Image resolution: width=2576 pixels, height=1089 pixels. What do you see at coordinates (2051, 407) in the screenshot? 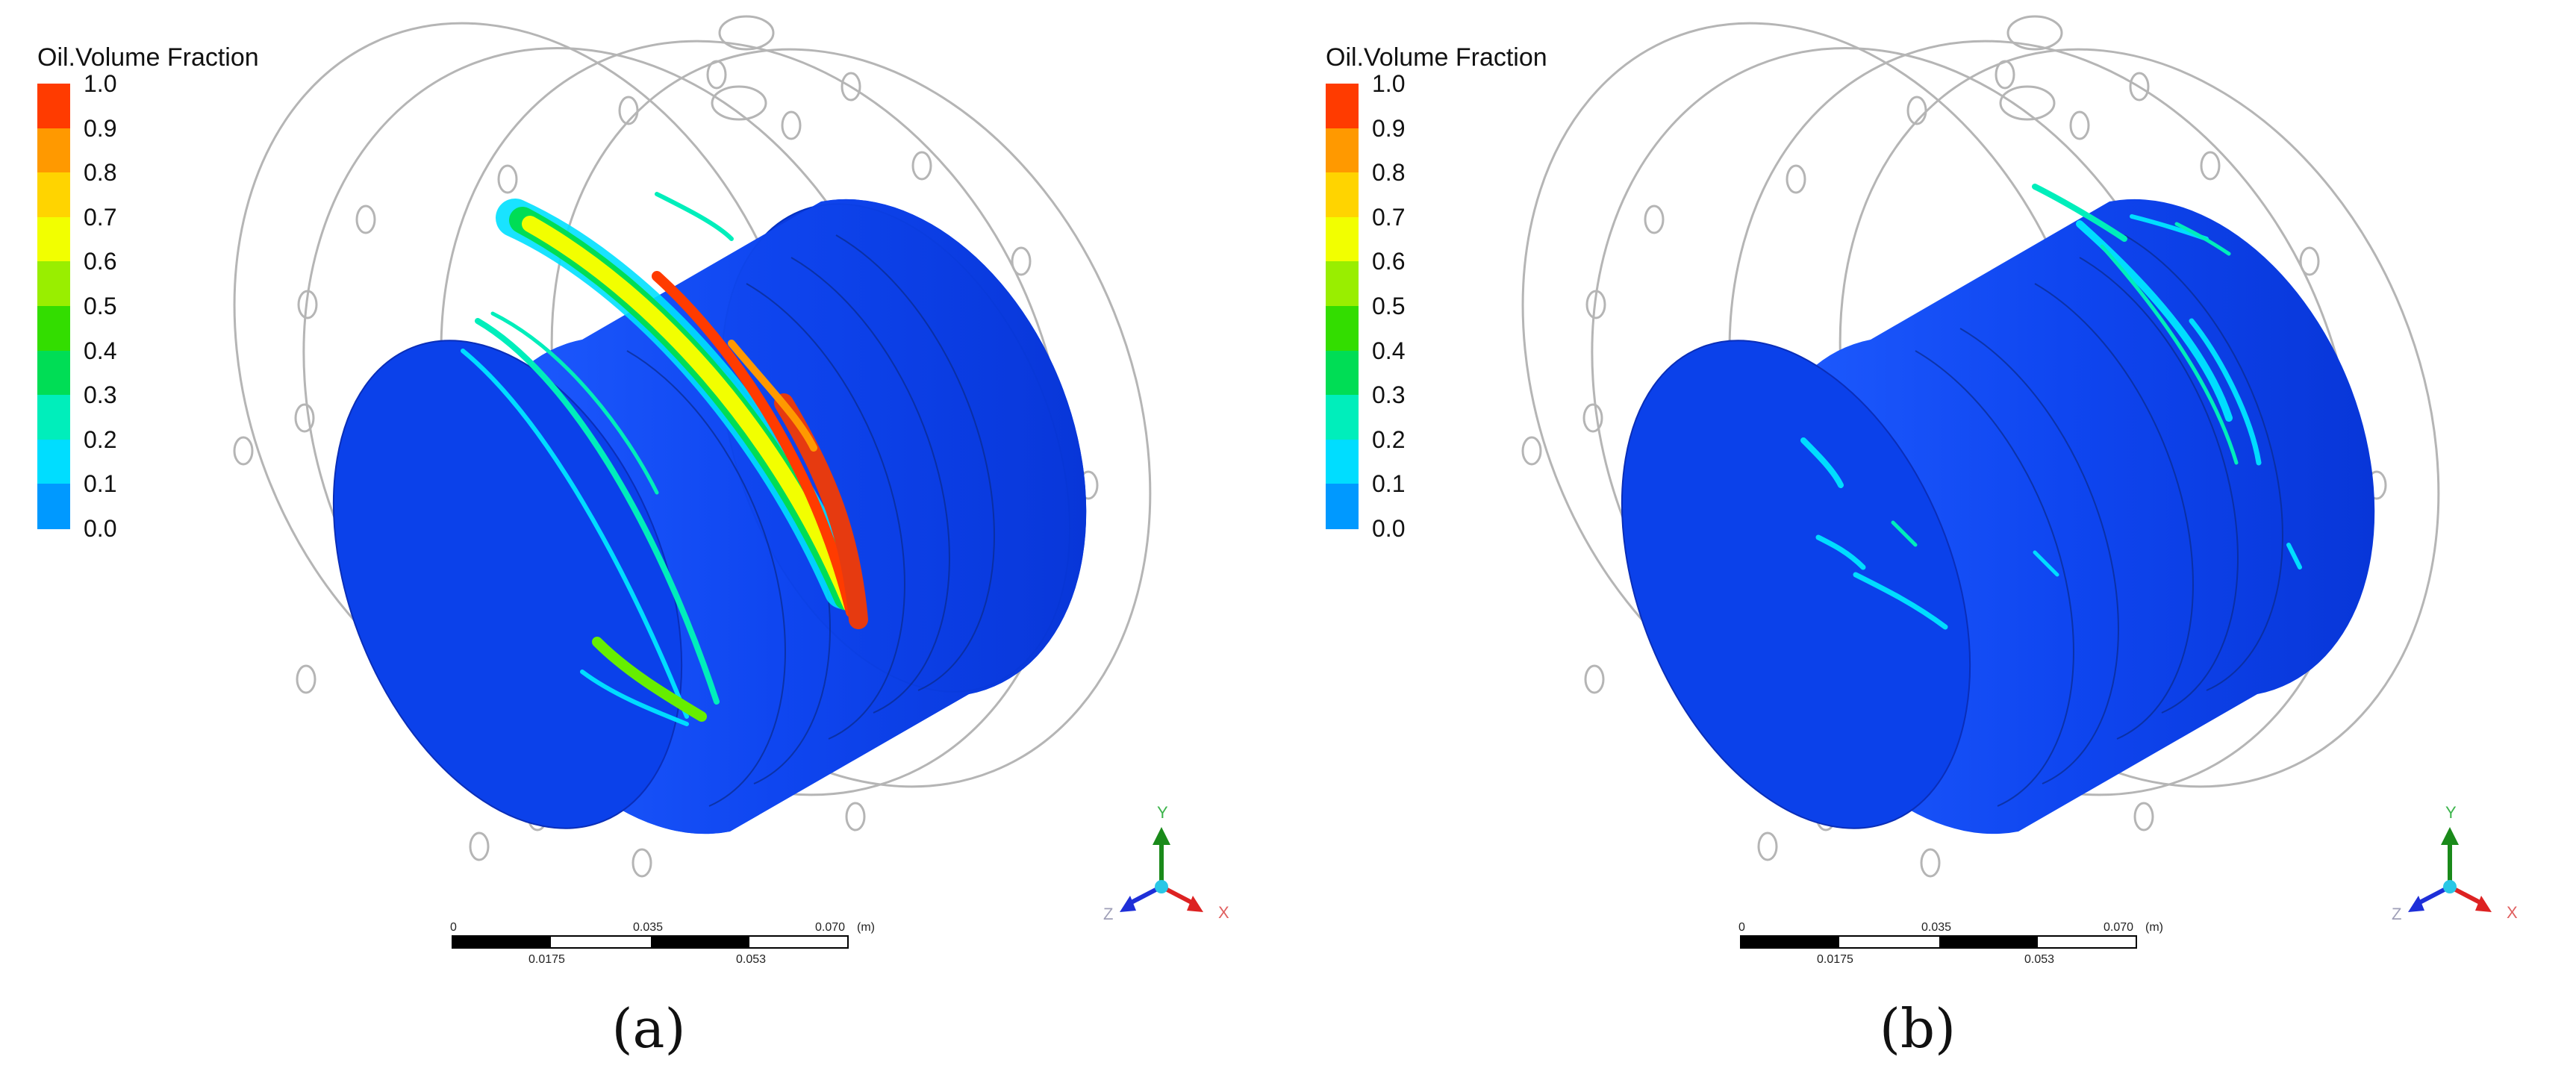
I see `oil-traces` at bounding box center [2051, 407].